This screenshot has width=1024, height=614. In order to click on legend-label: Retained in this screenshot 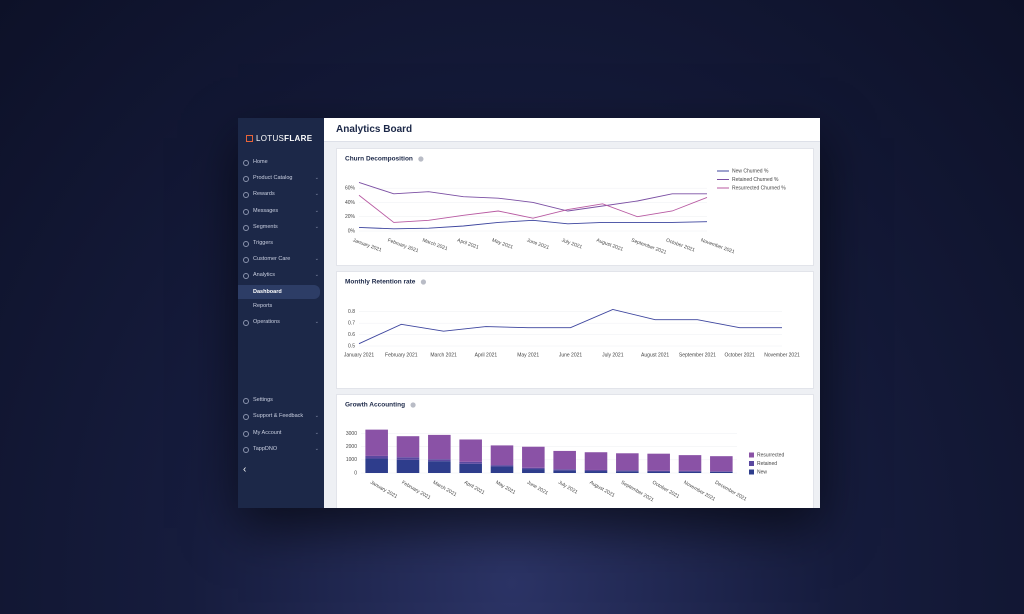, I will do `click(767, 464)`.